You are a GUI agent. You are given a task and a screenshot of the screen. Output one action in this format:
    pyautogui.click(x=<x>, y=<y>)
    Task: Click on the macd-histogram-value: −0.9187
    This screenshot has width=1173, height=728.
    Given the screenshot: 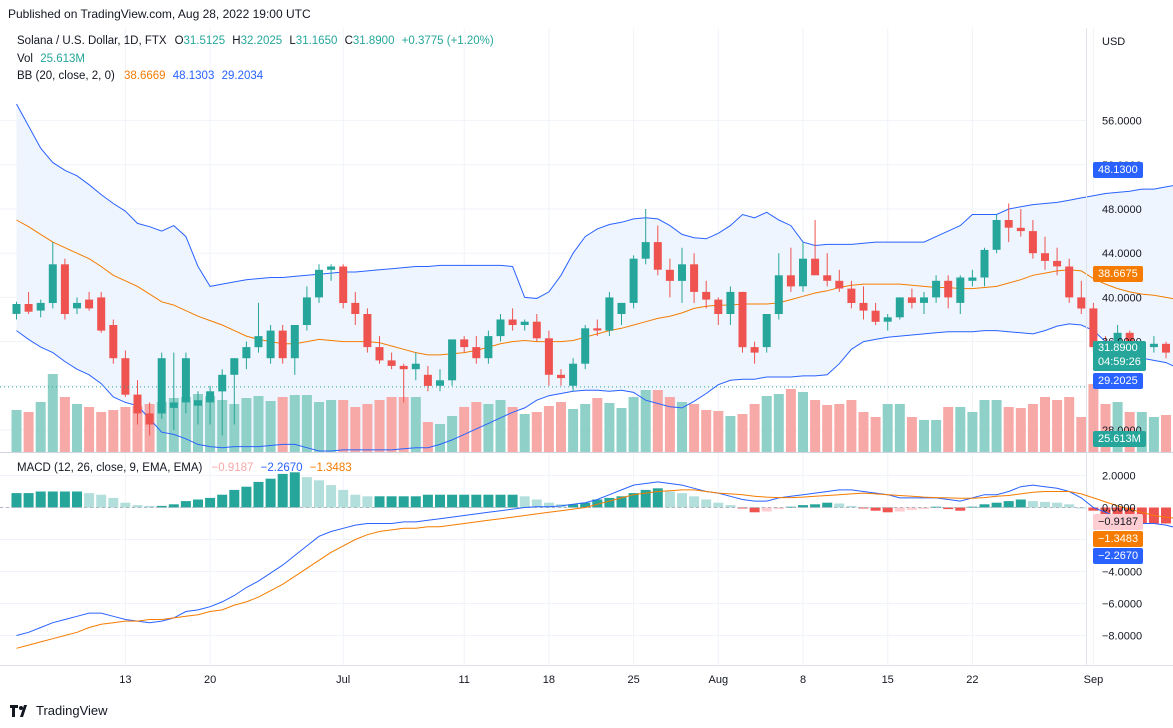 What is the action you would take?
    pyautogui.click(x=232, y=468)
    